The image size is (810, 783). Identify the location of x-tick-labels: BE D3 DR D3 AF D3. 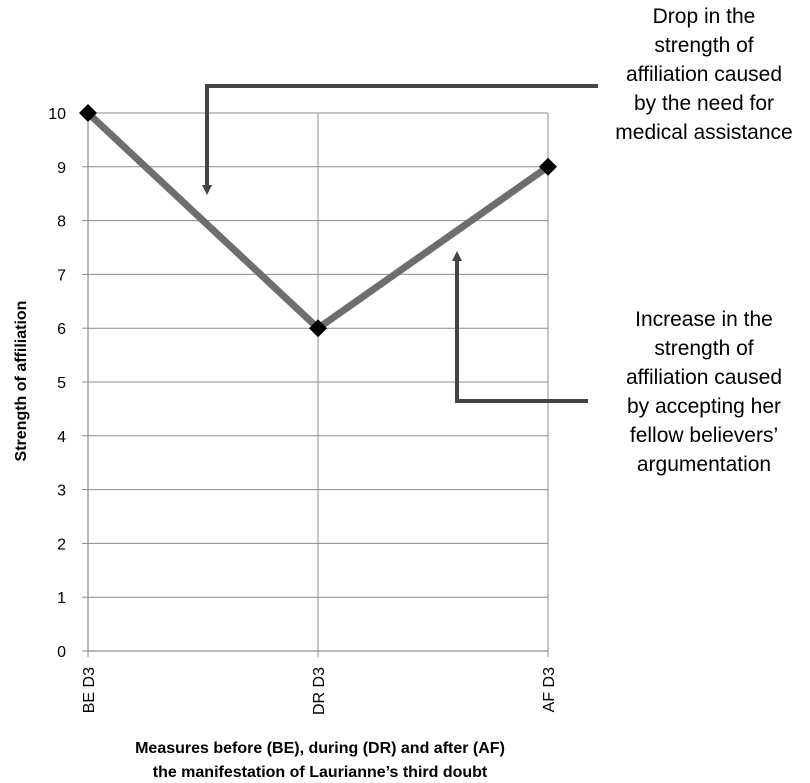
(319, 691).